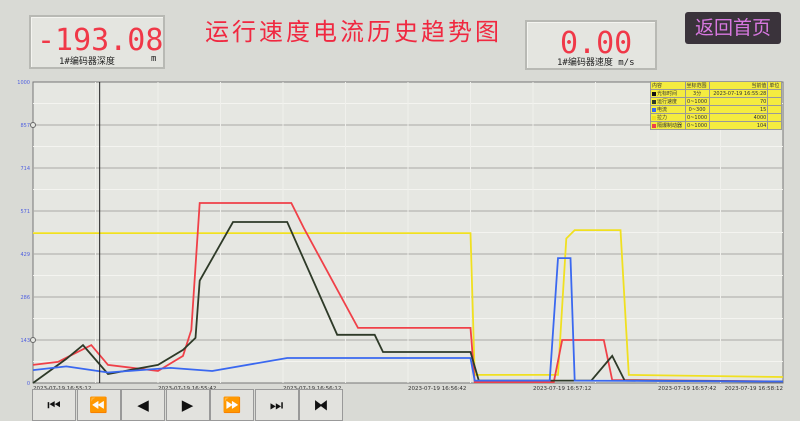 This screenshot has width=800, height=421. What do you see at coordinates (662, 110) in the screenshot?
I see `legend-label: 电流` at bounding box center [662, 110].